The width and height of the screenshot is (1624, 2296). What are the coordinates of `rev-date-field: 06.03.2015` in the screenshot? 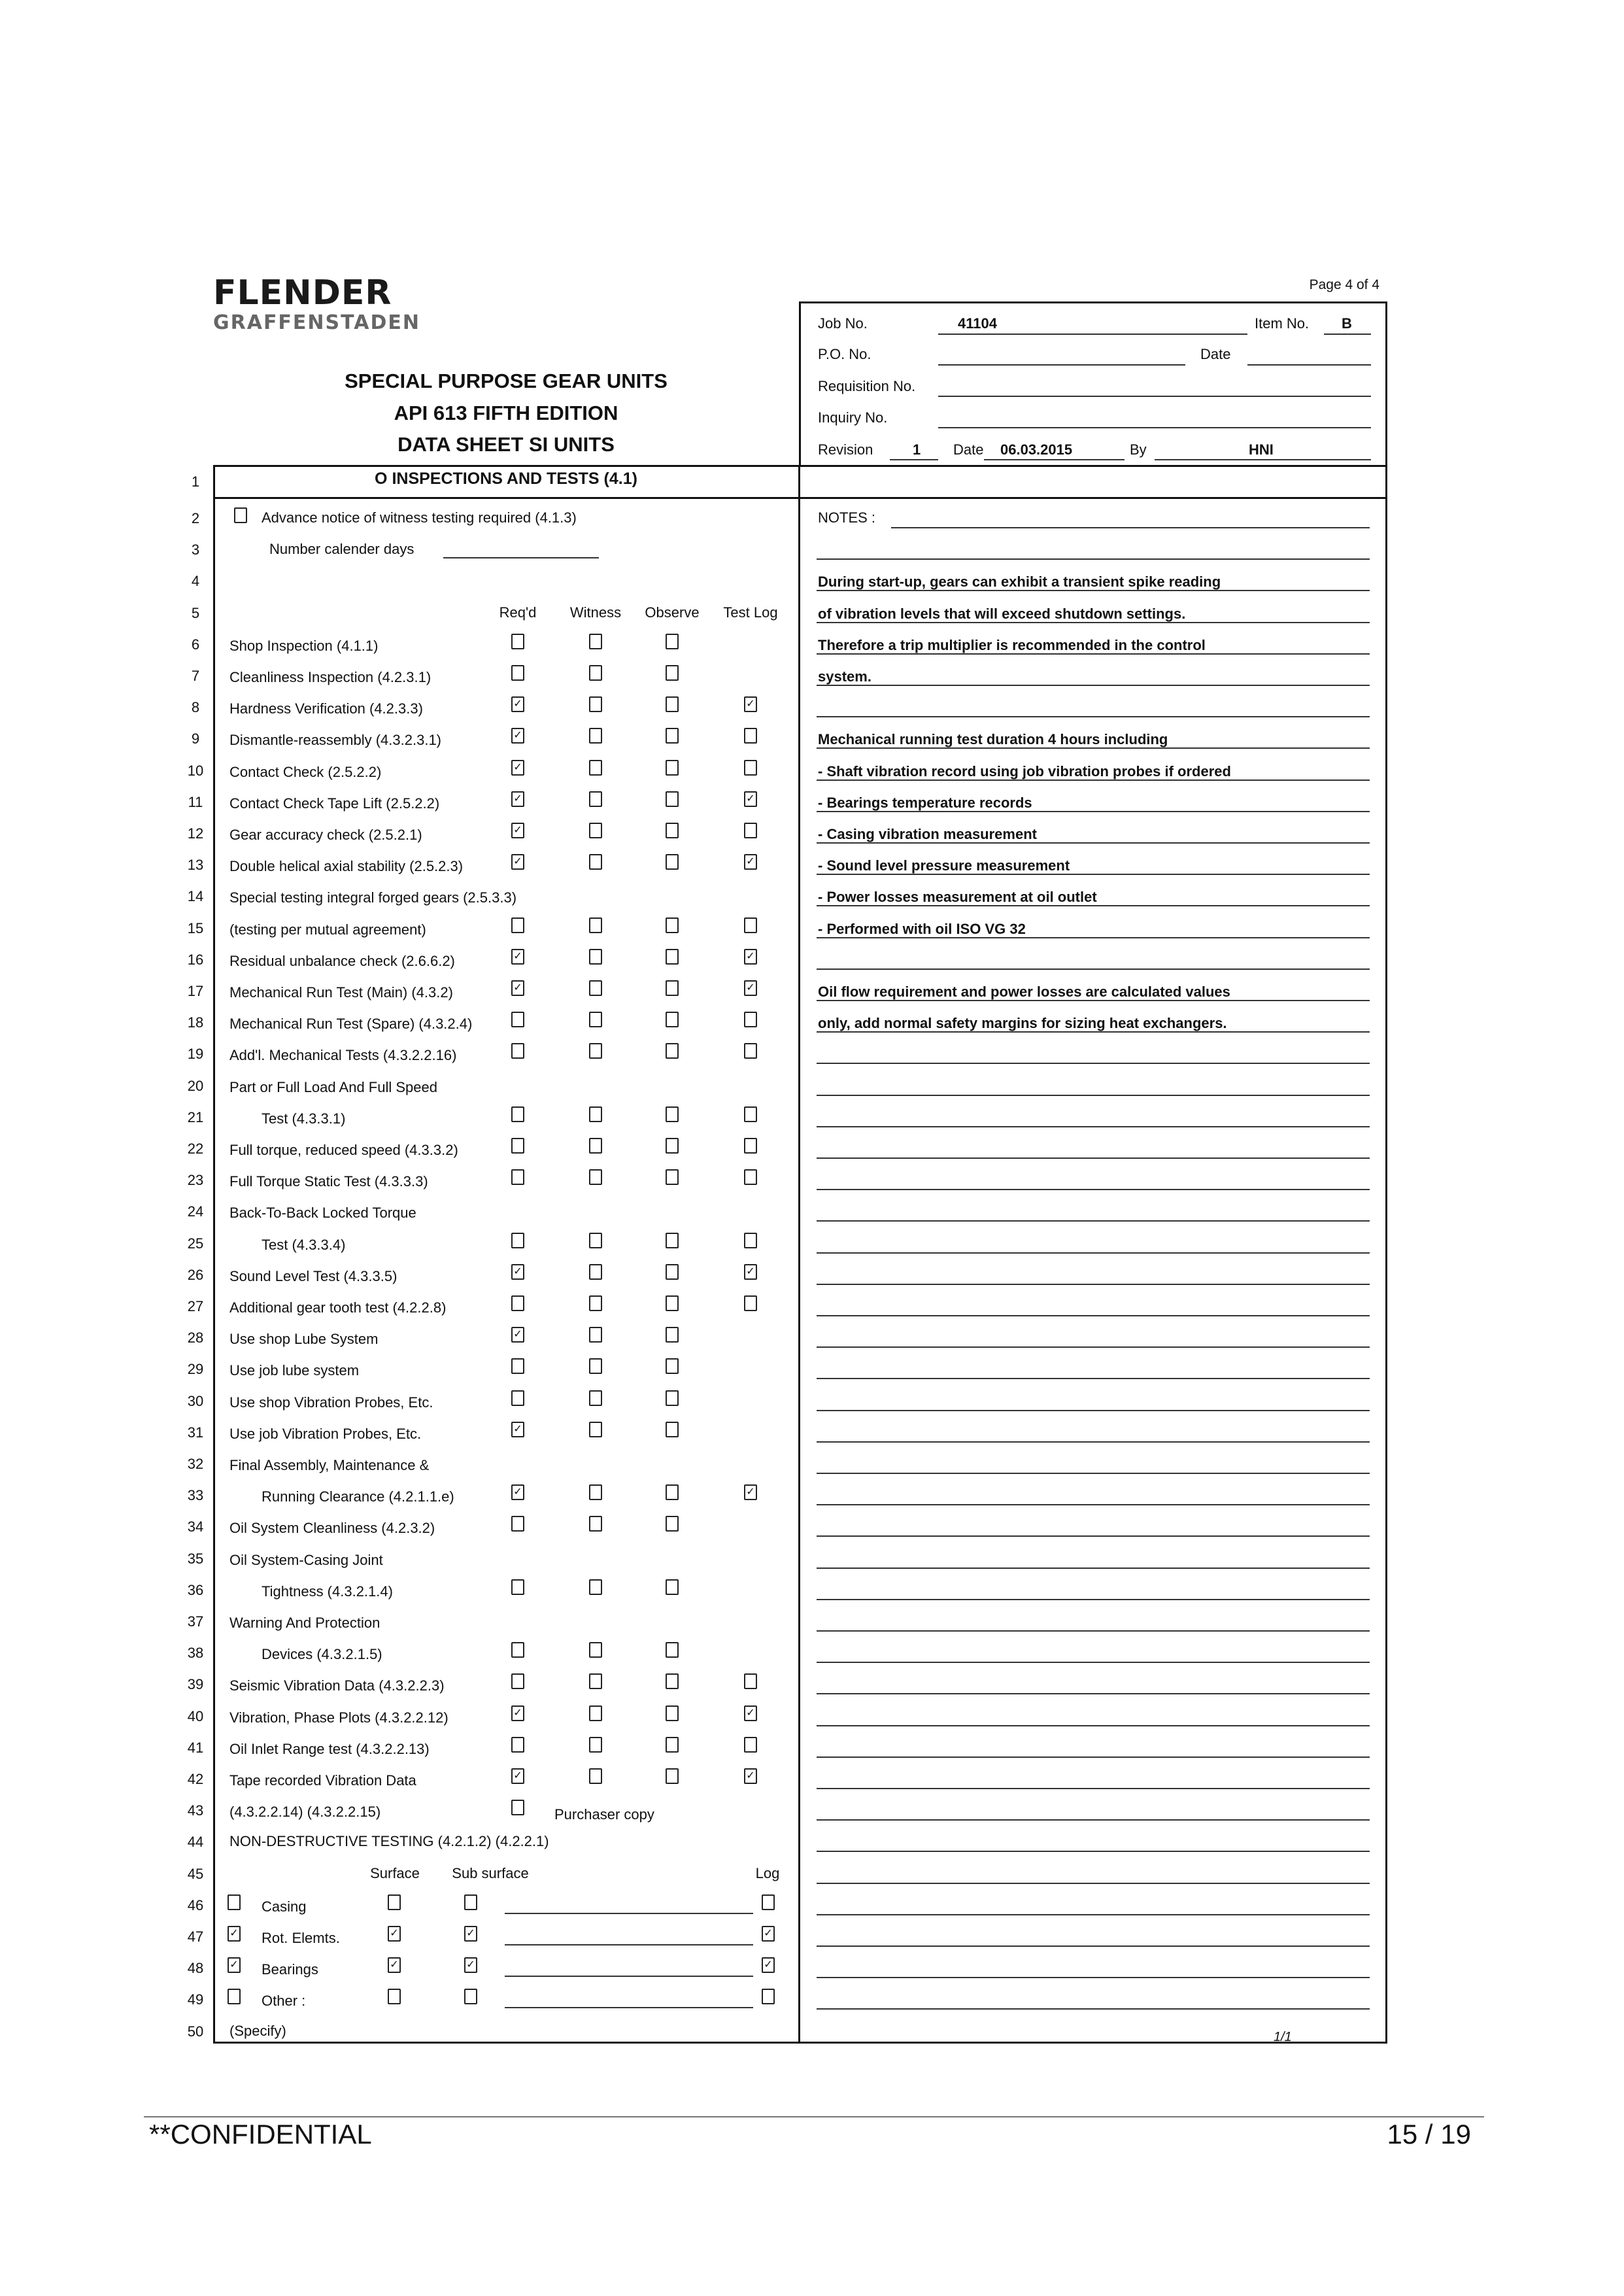 It's located at (1036, 450).